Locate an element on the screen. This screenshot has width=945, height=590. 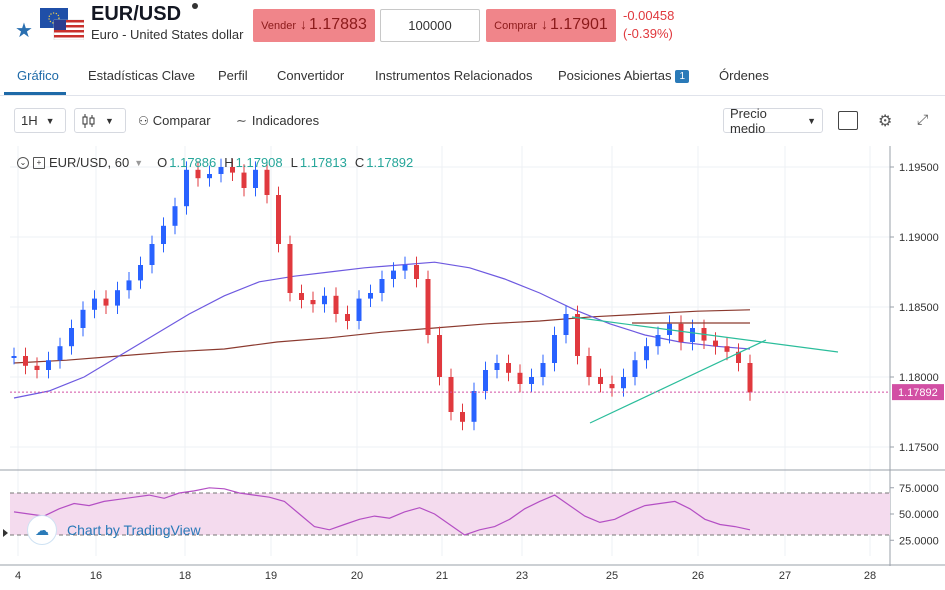
chart-type-select: ▼ is located at coordinates (100, 120).